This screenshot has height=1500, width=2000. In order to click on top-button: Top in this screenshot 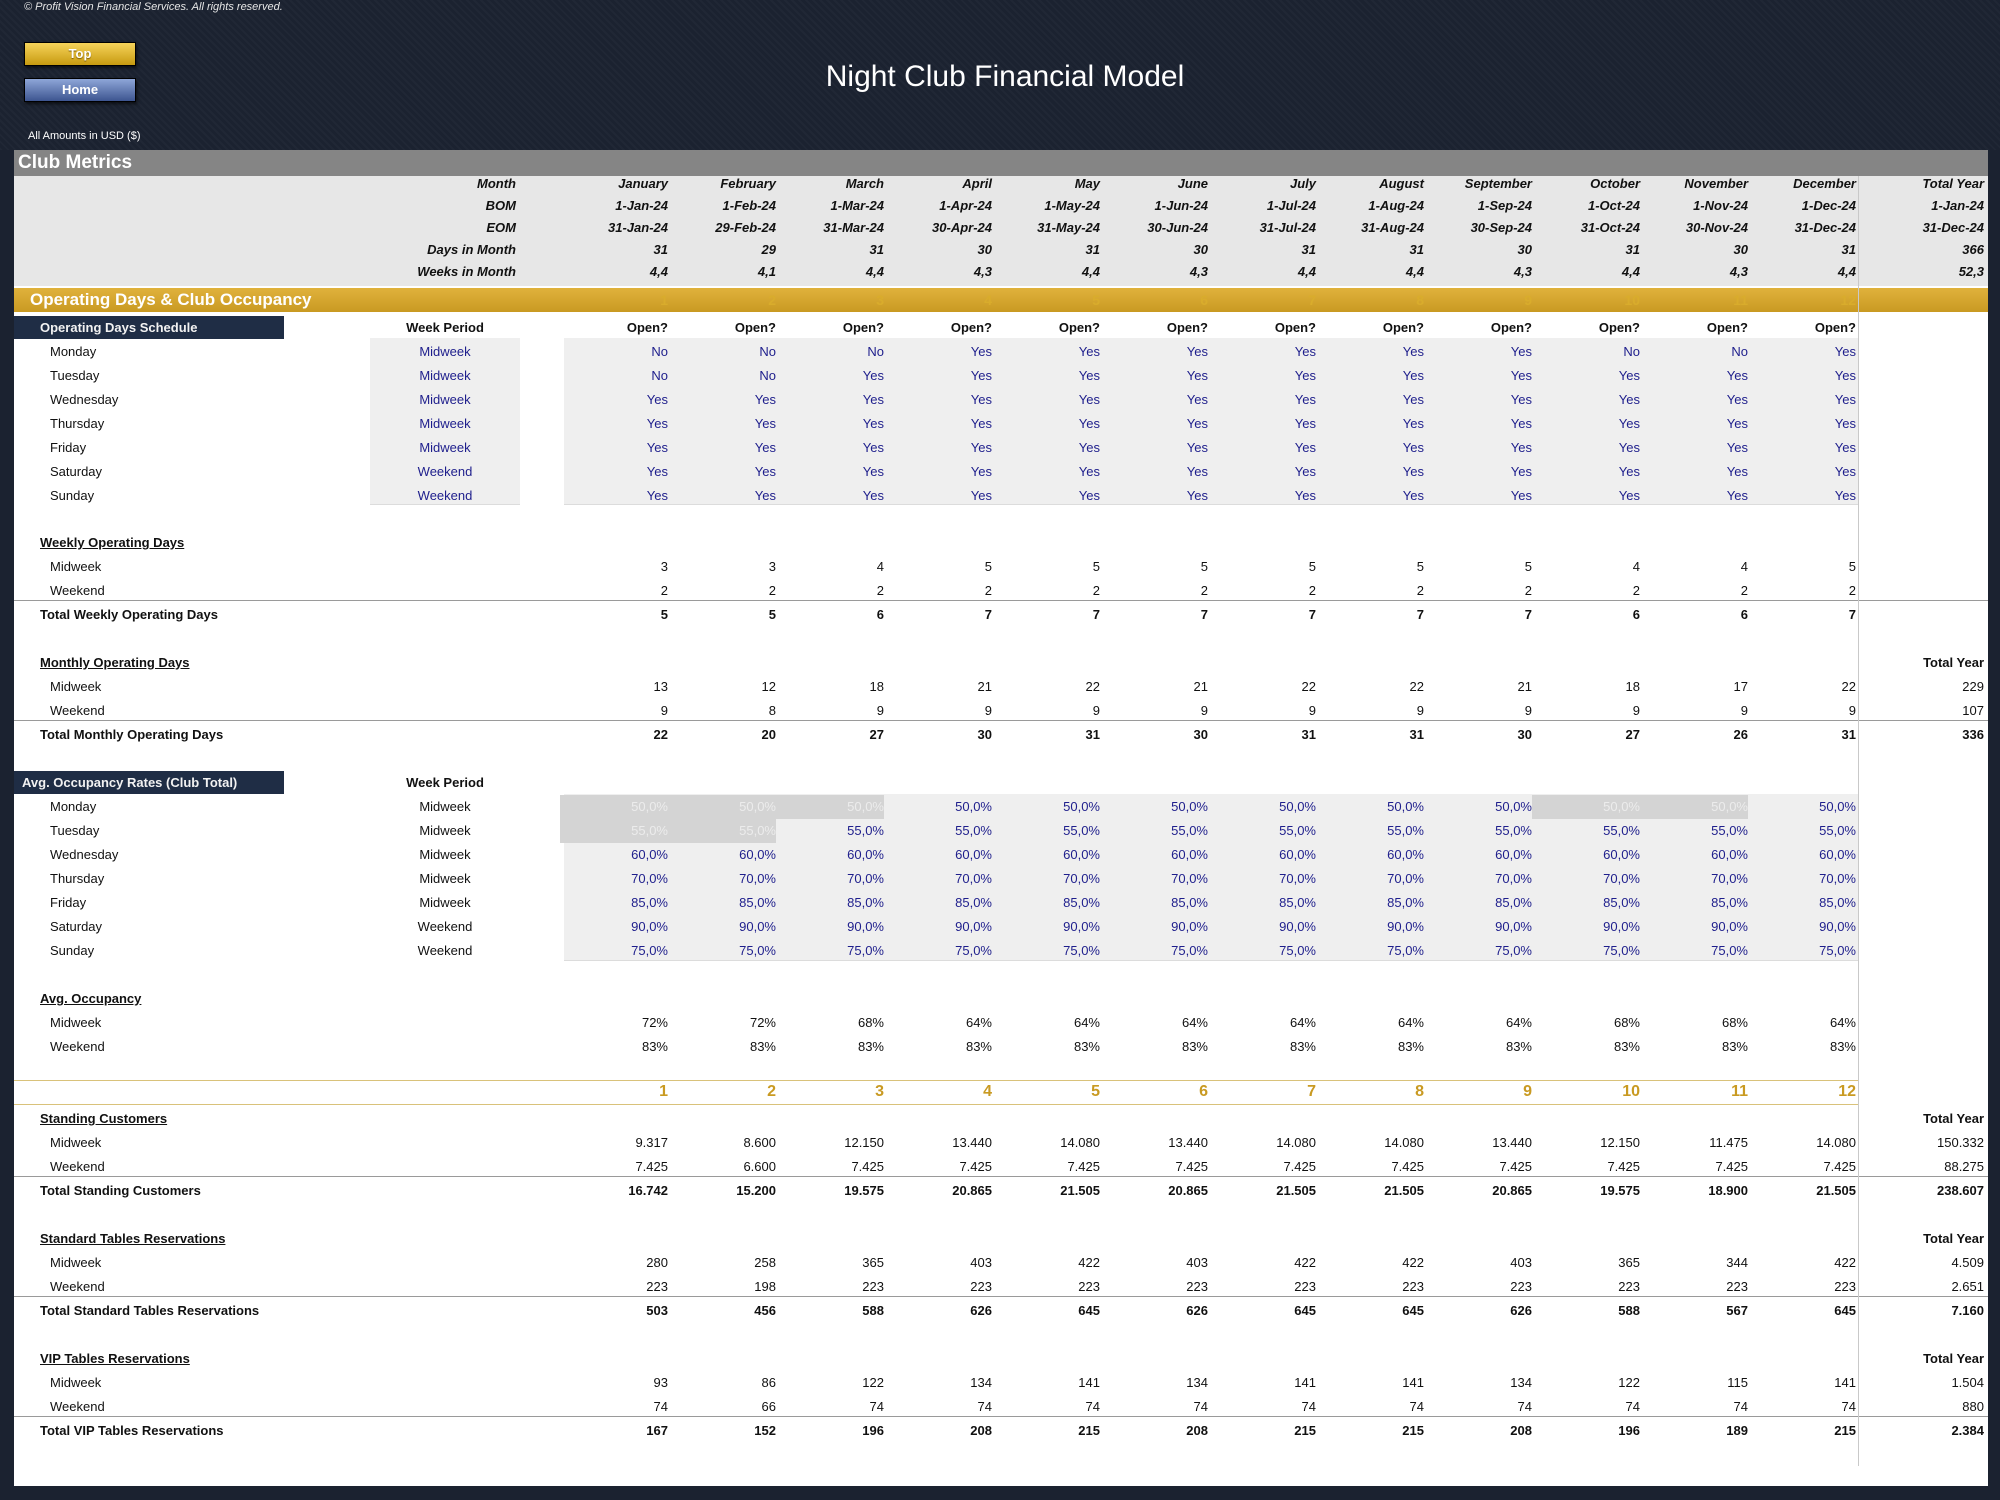, I will do `click(80, 54)`.